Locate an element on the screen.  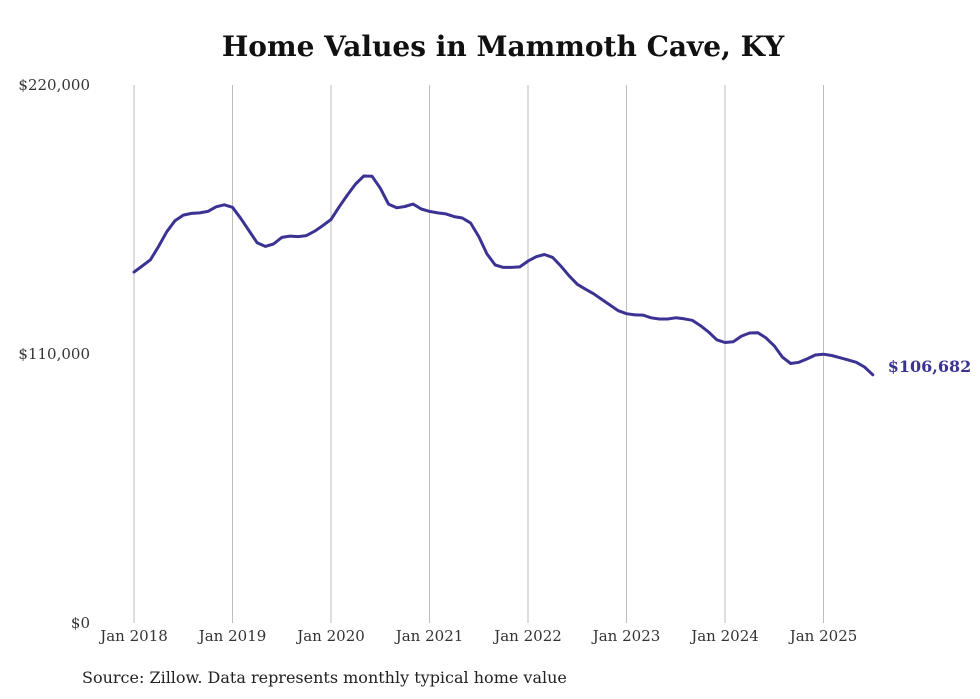
y-tick-label: $0 is located at coordinates (80, 623).